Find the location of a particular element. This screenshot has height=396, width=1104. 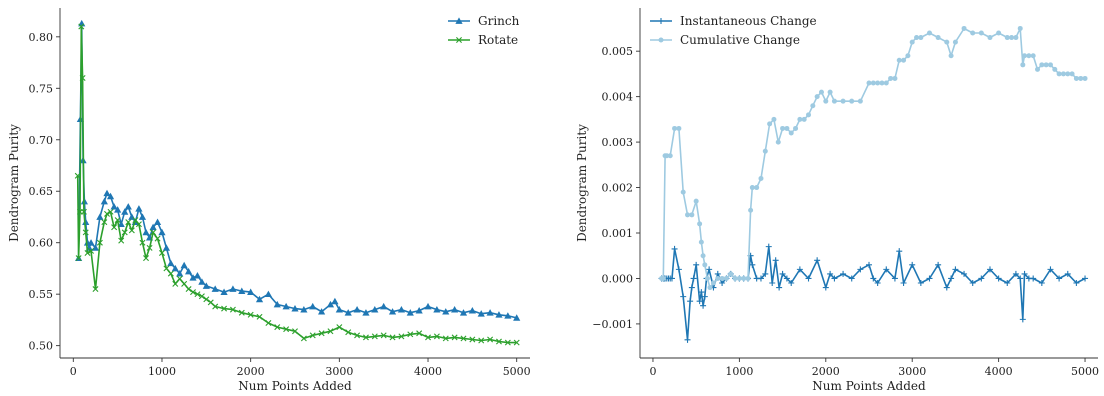

x-axis-label: Num Points Added is located at coordinates (295, 386).